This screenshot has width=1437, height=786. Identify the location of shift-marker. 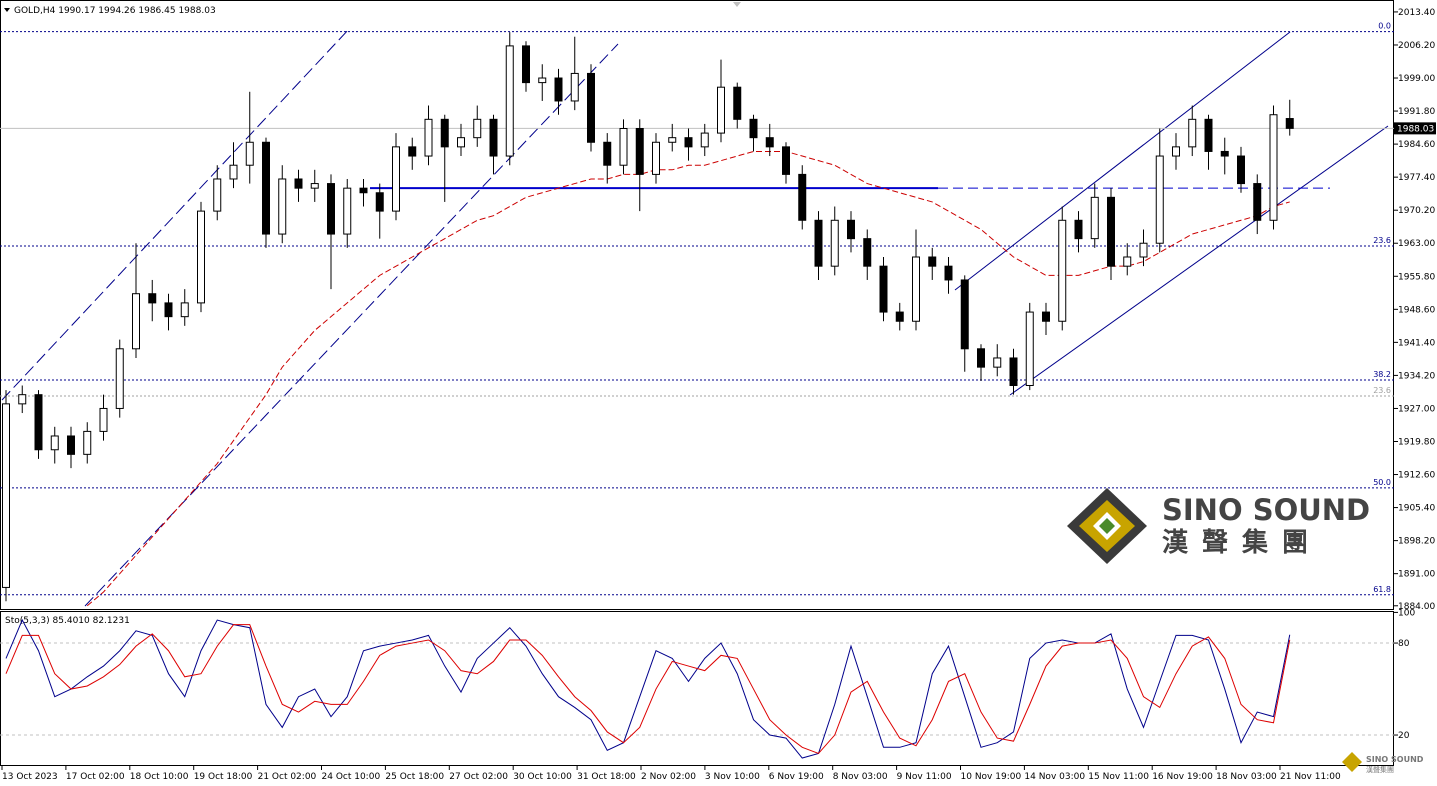
(737, 4).